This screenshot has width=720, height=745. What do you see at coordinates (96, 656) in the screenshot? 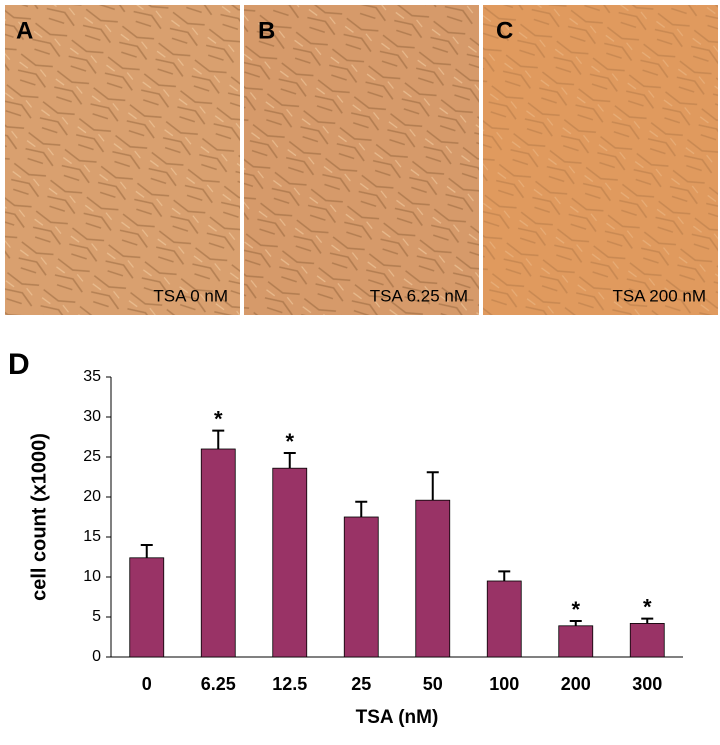
I see `y-tick-label: 0` at bounding box center [96, 656].